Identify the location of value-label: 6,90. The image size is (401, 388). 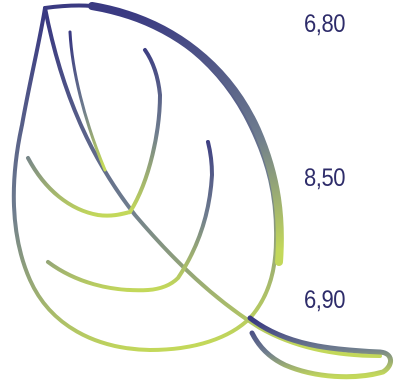
(325, 300).